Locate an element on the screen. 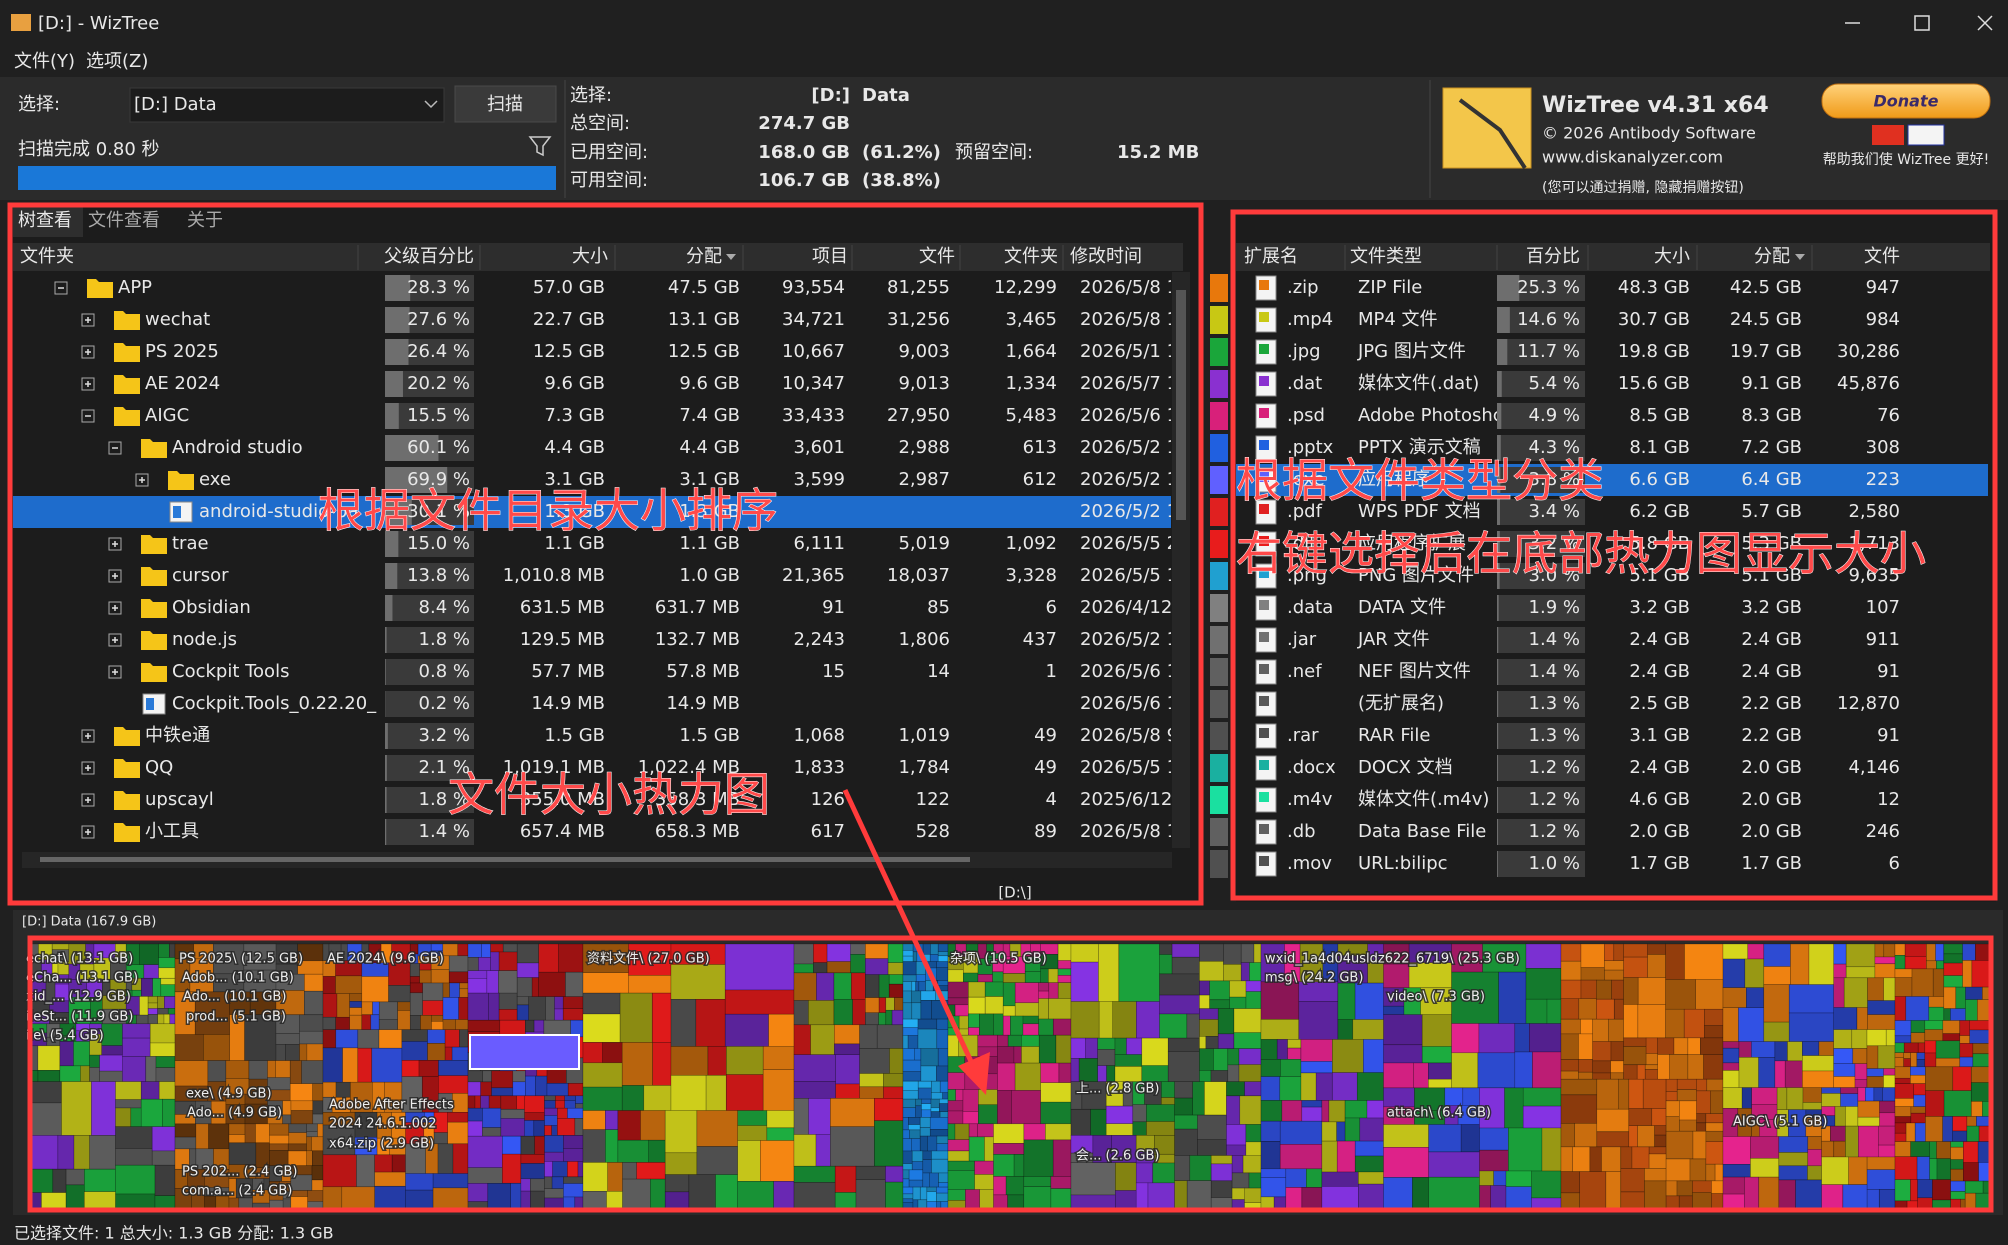 The width and height of the screenshot is (2008, 1245). menu-item: 文件(Y) is located at coordinates (44, 61).